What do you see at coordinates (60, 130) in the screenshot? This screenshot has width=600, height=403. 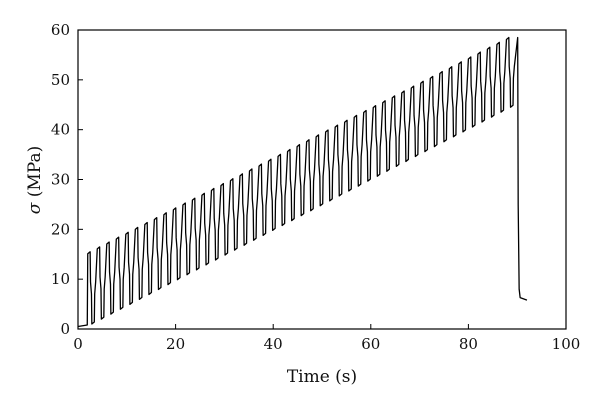 I see `y-tick-label: 40` at bounding box center [60, 130].